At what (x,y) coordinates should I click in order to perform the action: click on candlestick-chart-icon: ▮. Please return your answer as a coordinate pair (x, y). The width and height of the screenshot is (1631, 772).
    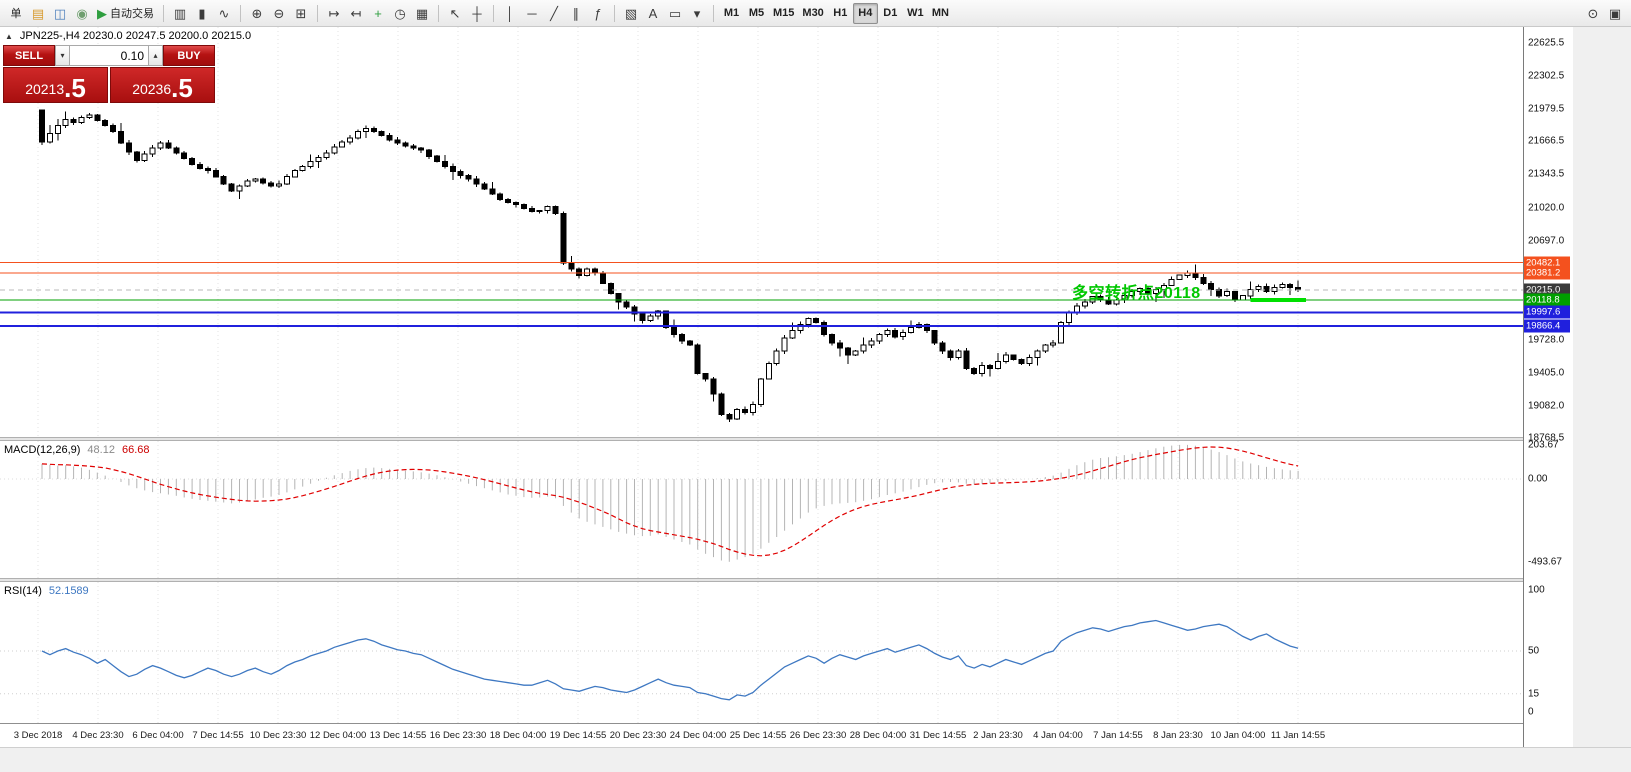
    Looking at the image, I should click on (202, 13).